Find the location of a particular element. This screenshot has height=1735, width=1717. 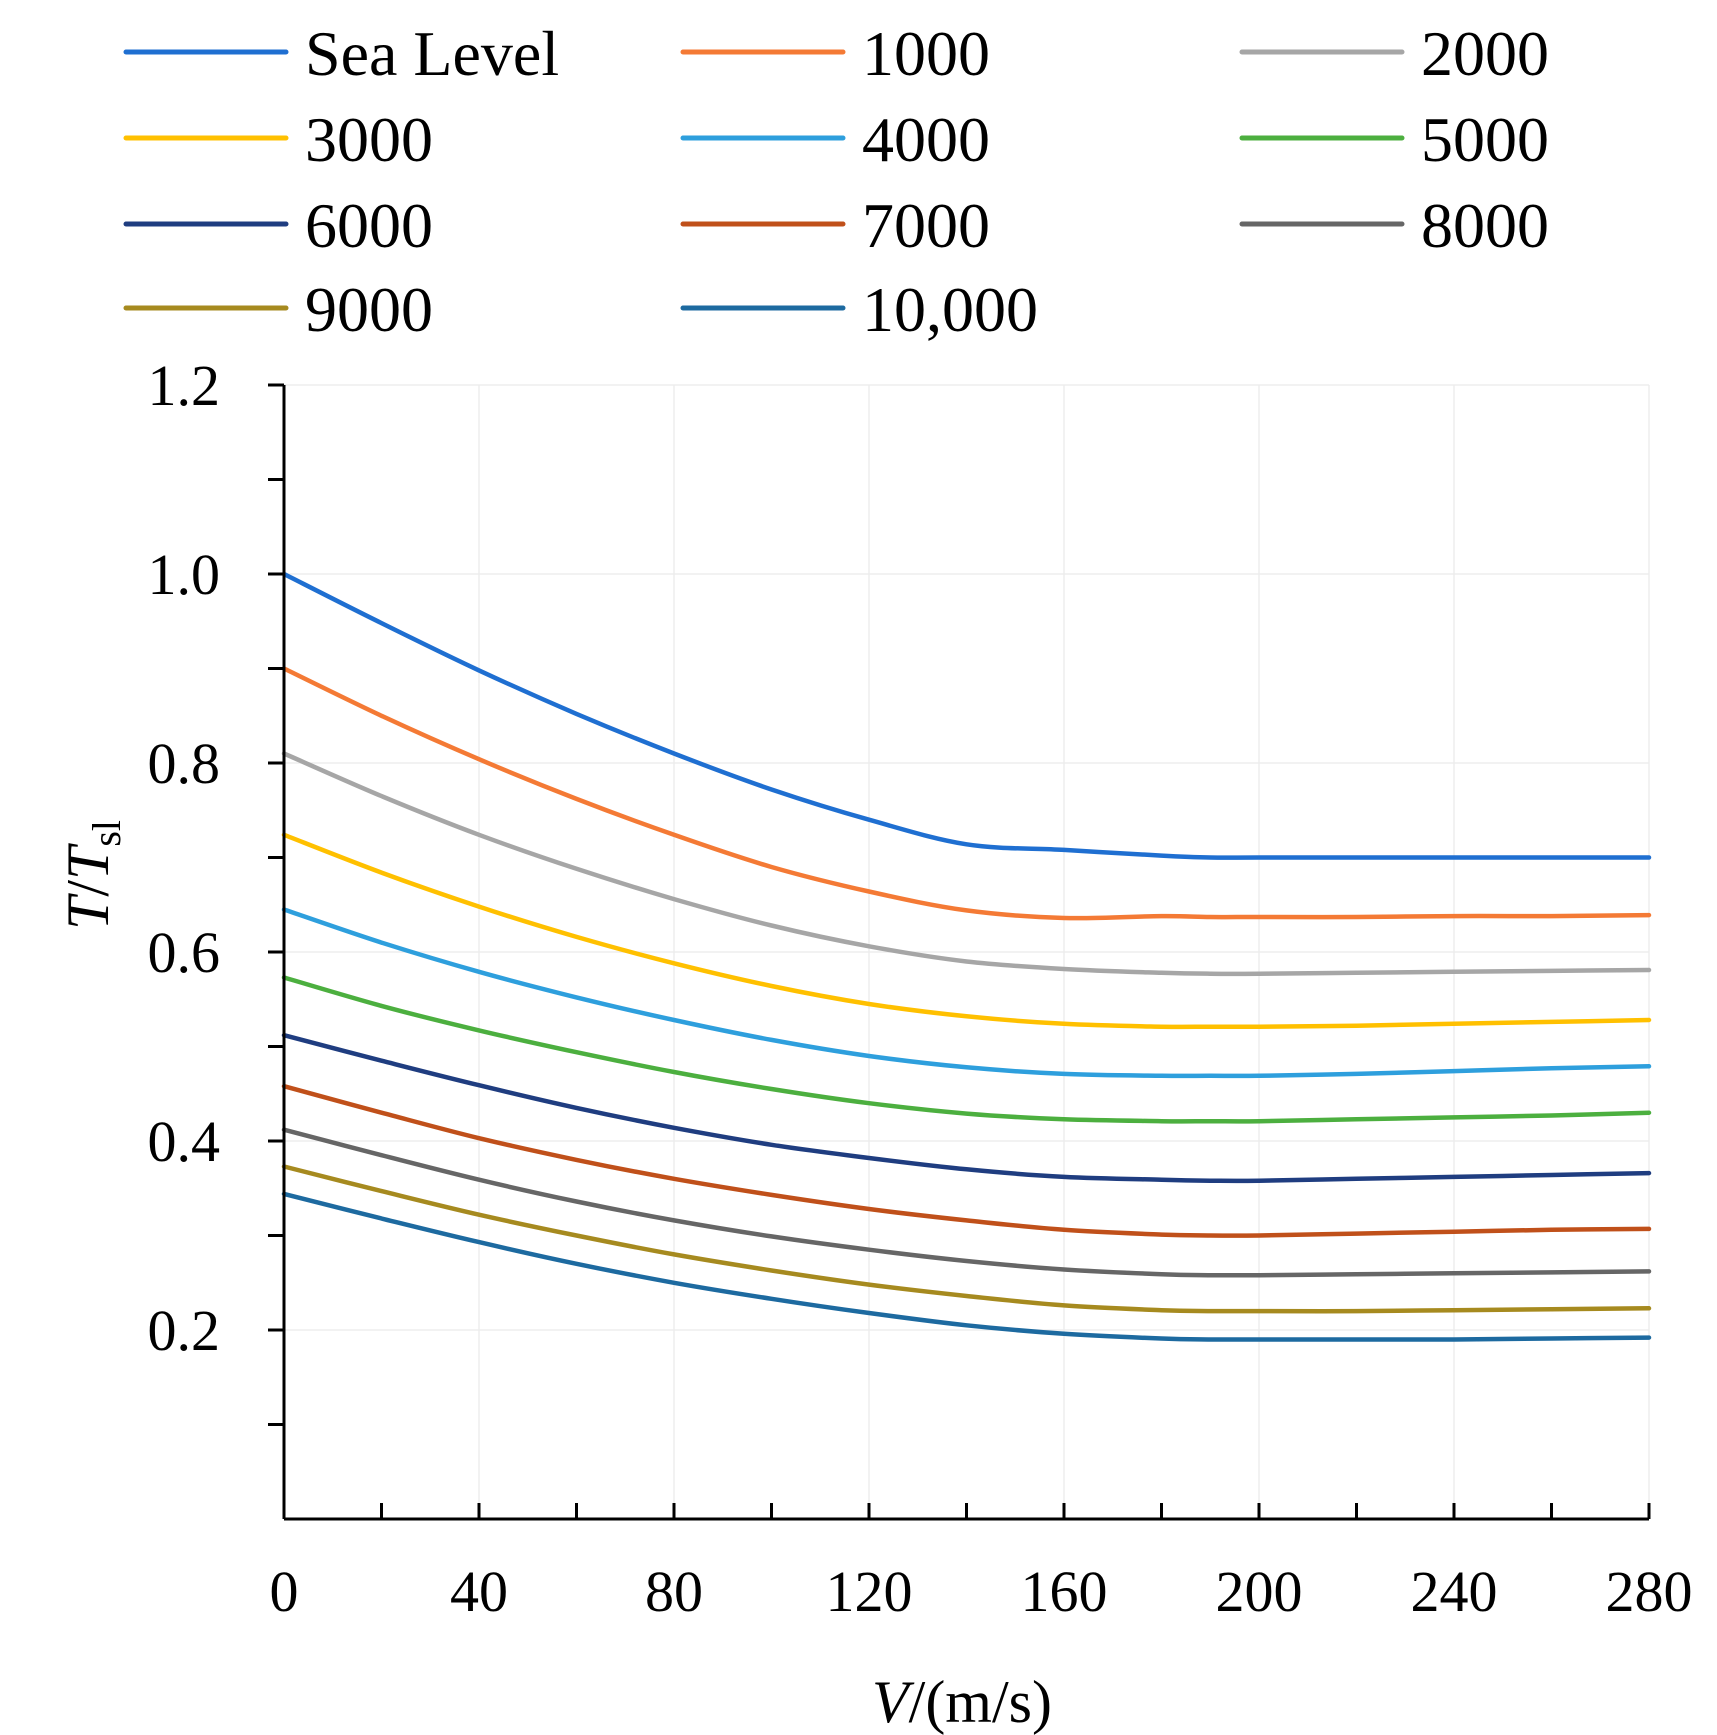

legend-label: 3000 is located at coordinates (369, 139).